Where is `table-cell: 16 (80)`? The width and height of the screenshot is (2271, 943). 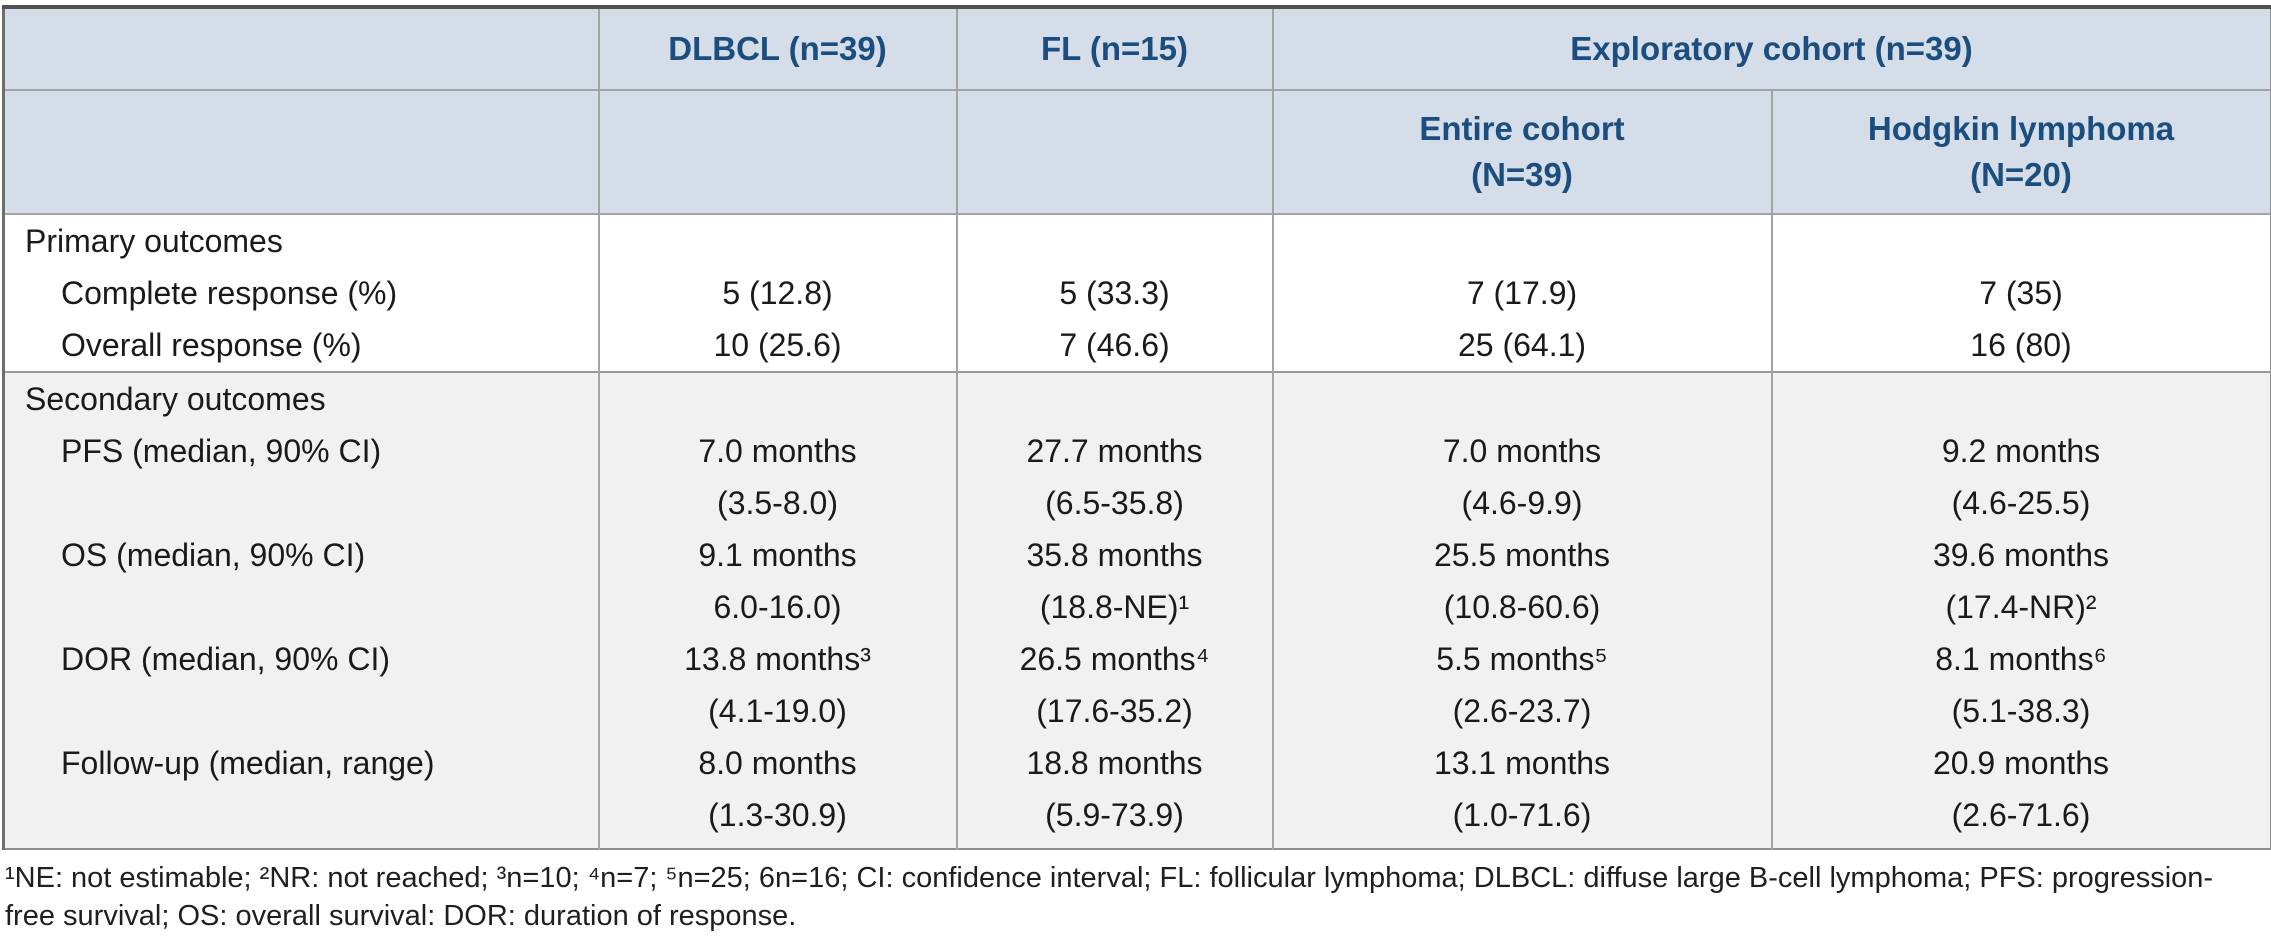
table-cell: 16 (80) is located at coordinates (2020, 345).